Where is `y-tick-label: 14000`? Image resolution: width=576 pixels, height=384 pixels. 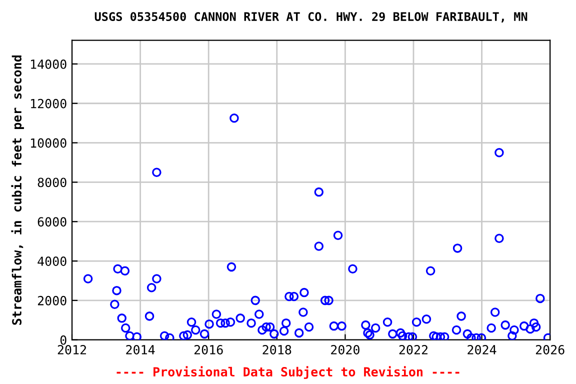
y-tick-label: 14000 is located at coordinates (48, 64).